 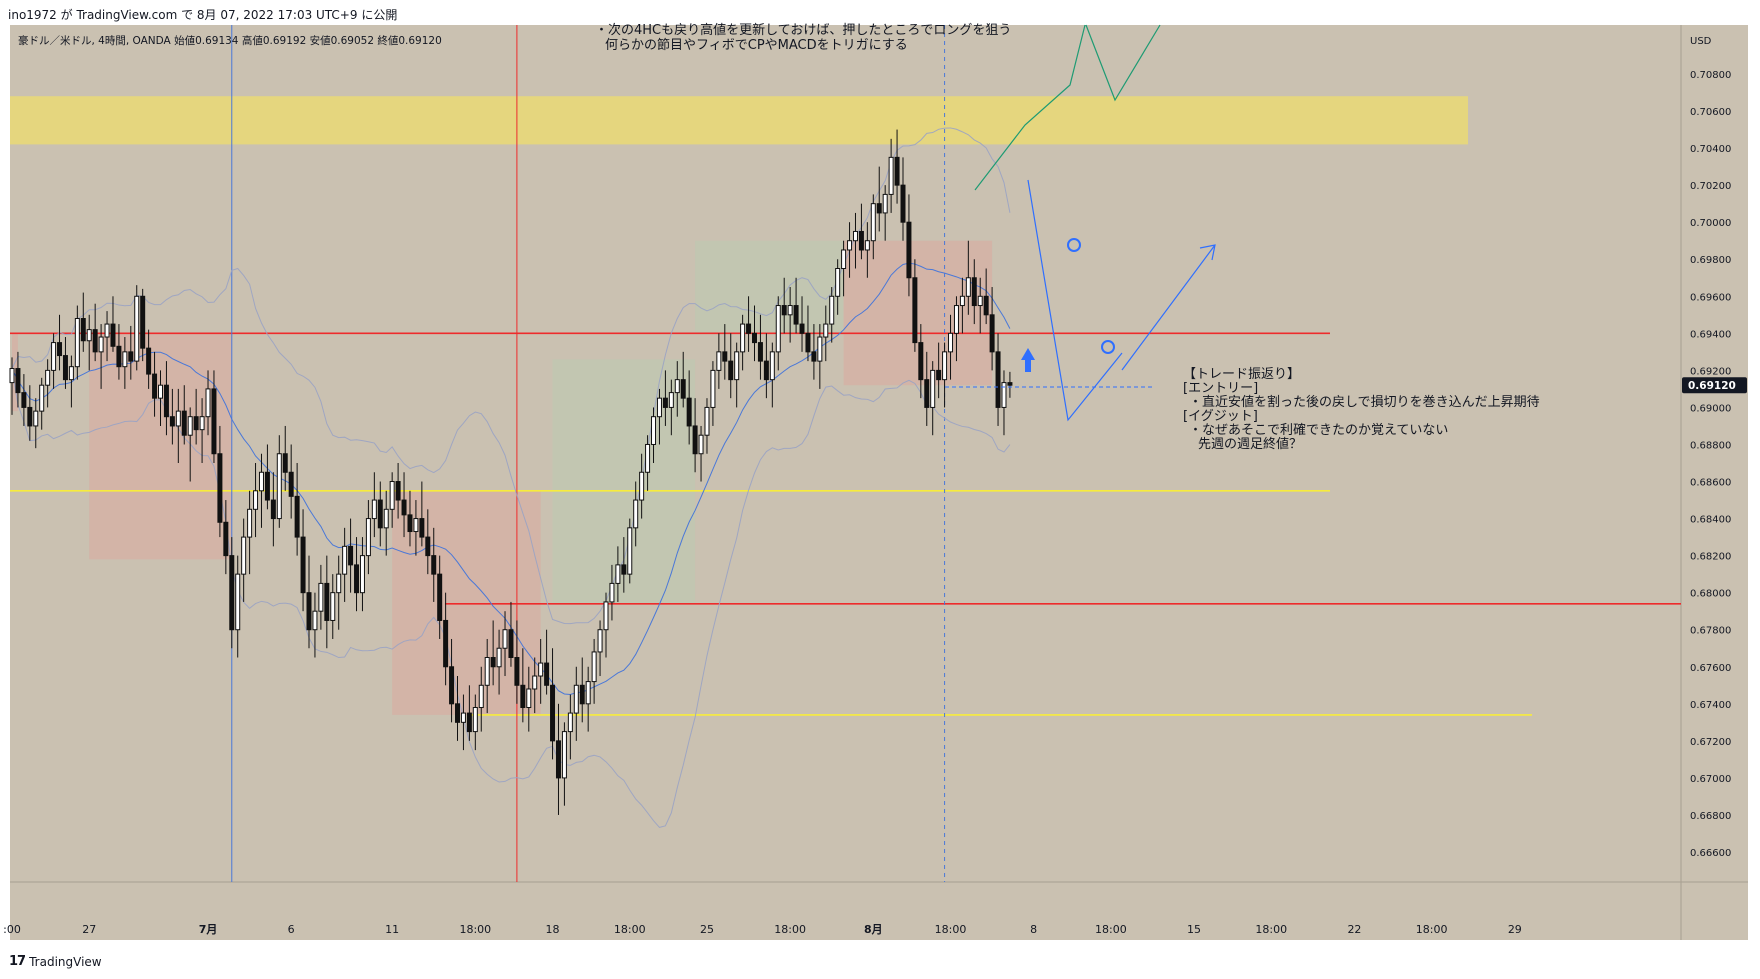 What do you see at coordinates (1168, 307) in the screenshot?
I see `projection-blue-arrow` at bounding box center [1168, 307].